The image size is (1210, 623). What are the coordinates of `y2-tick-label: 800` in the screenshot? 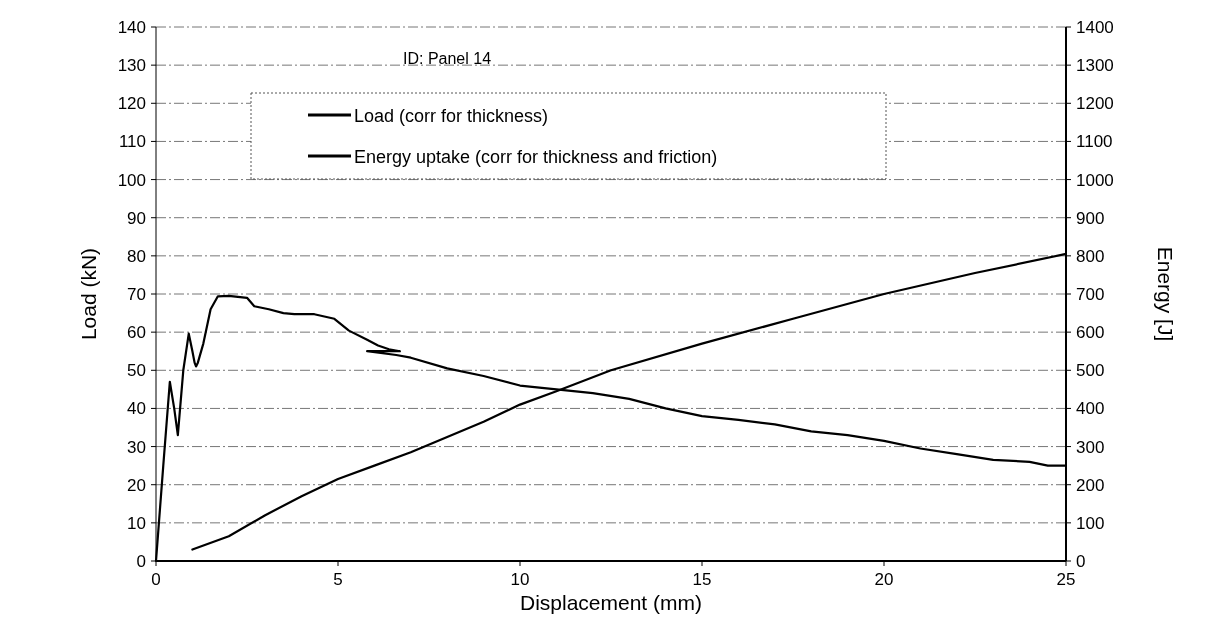 It's located at (1090, 256).